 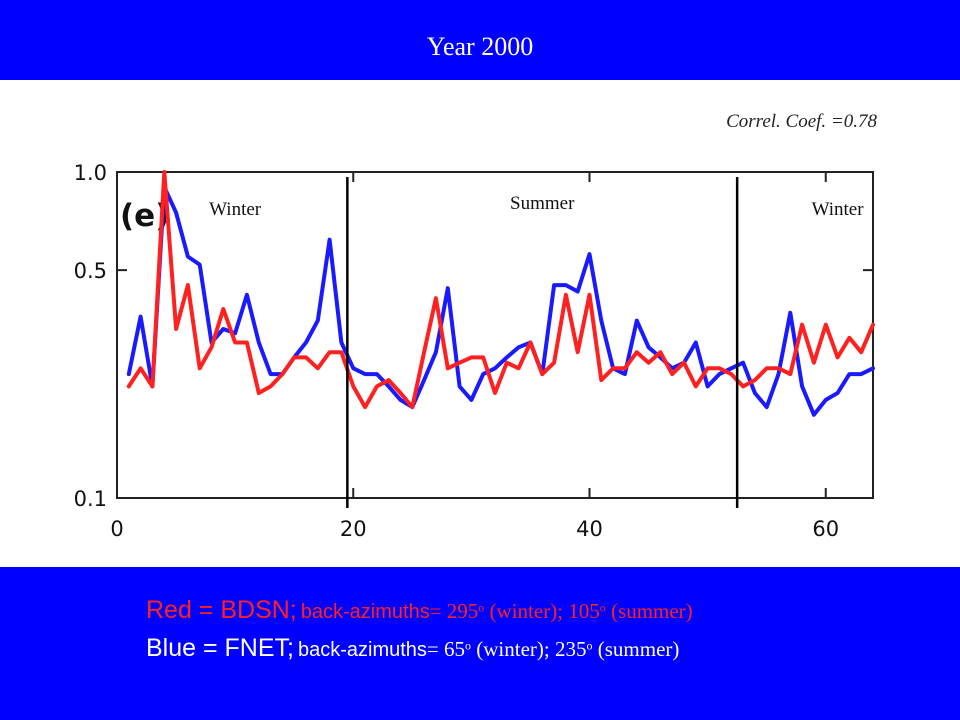 What do you see at coordinates (221, 610) in the screenshot?
I see `caption-red-label: Red = BDSN;` at bounding box center [221, 610].